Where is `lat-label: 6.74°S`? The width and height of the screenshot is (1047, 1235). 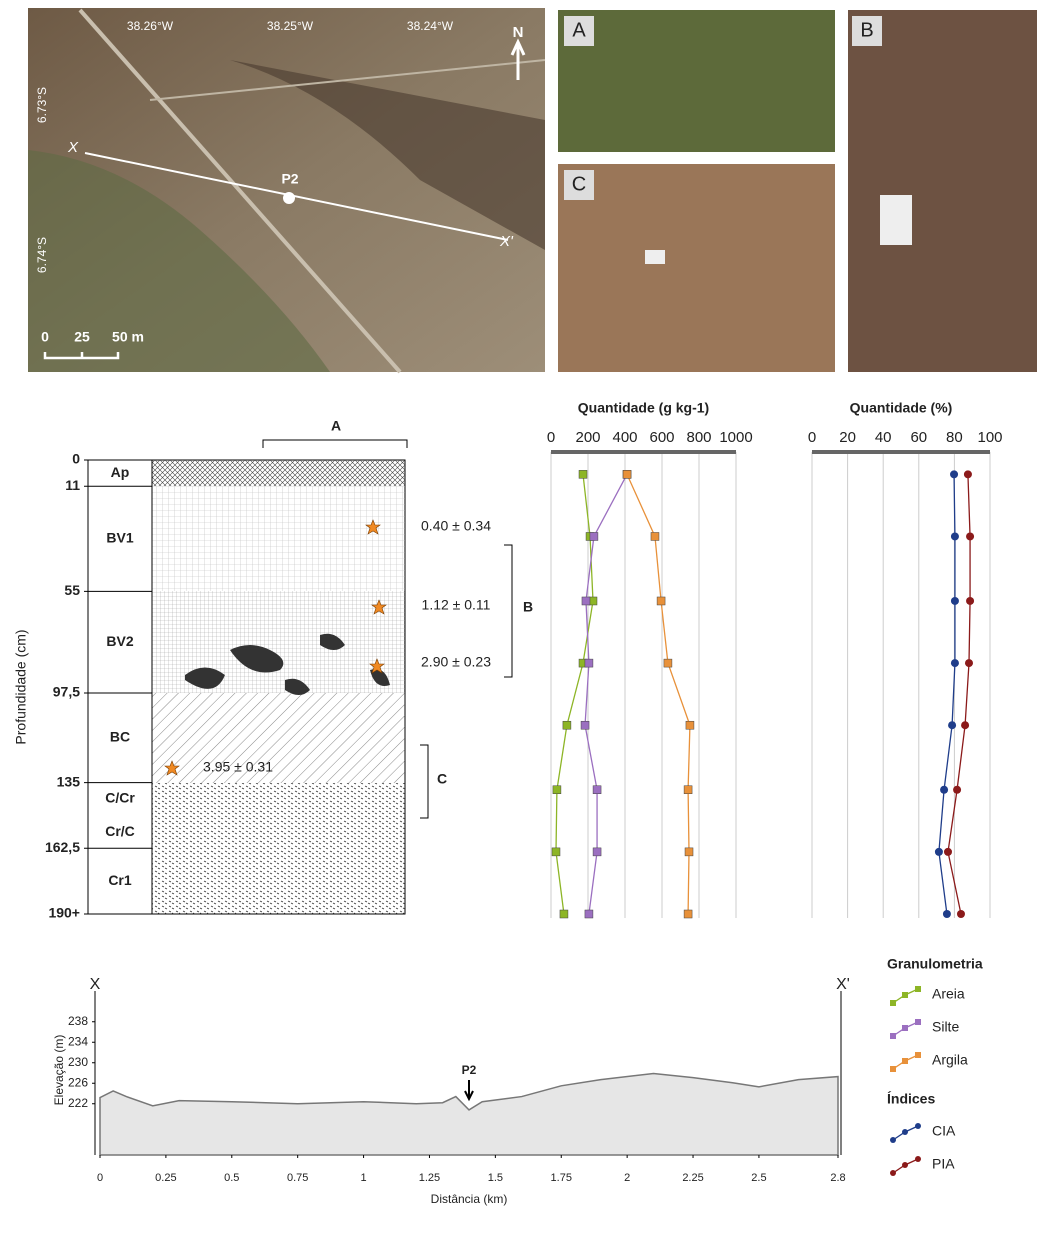
lat-label: 6.74°S is located at coordinates (42, 255).